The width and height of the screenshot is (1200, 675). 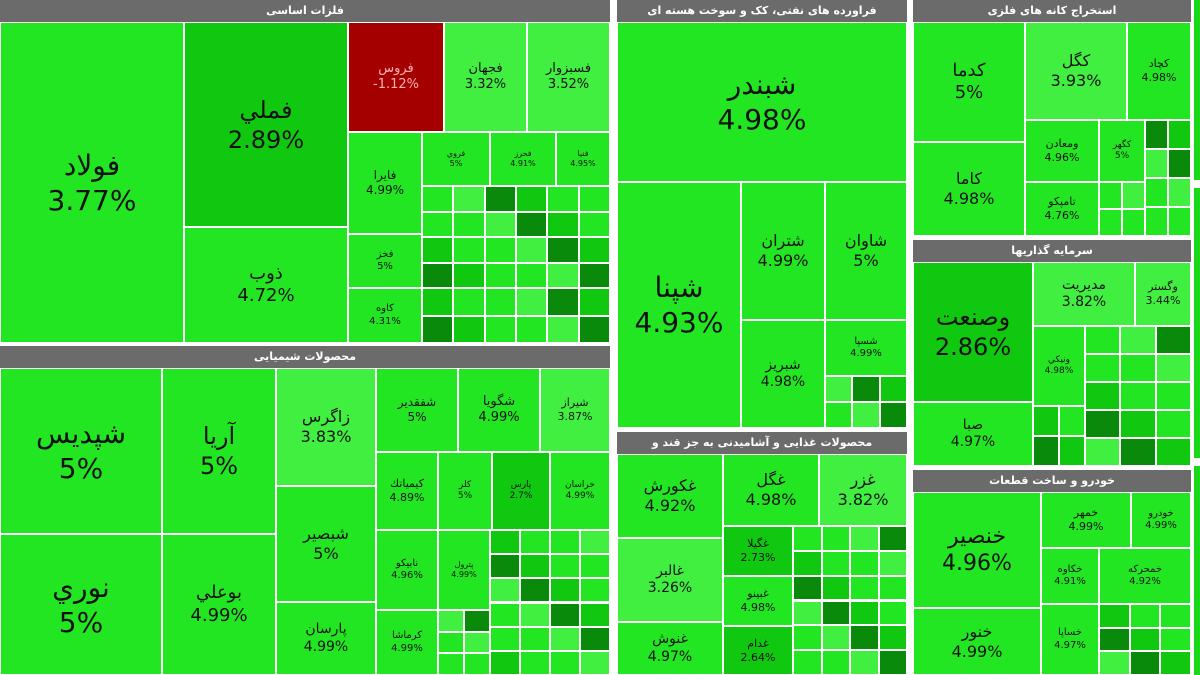 I want to click on stock-tile: شگويا 4.99%, so click(x=499, y=410).